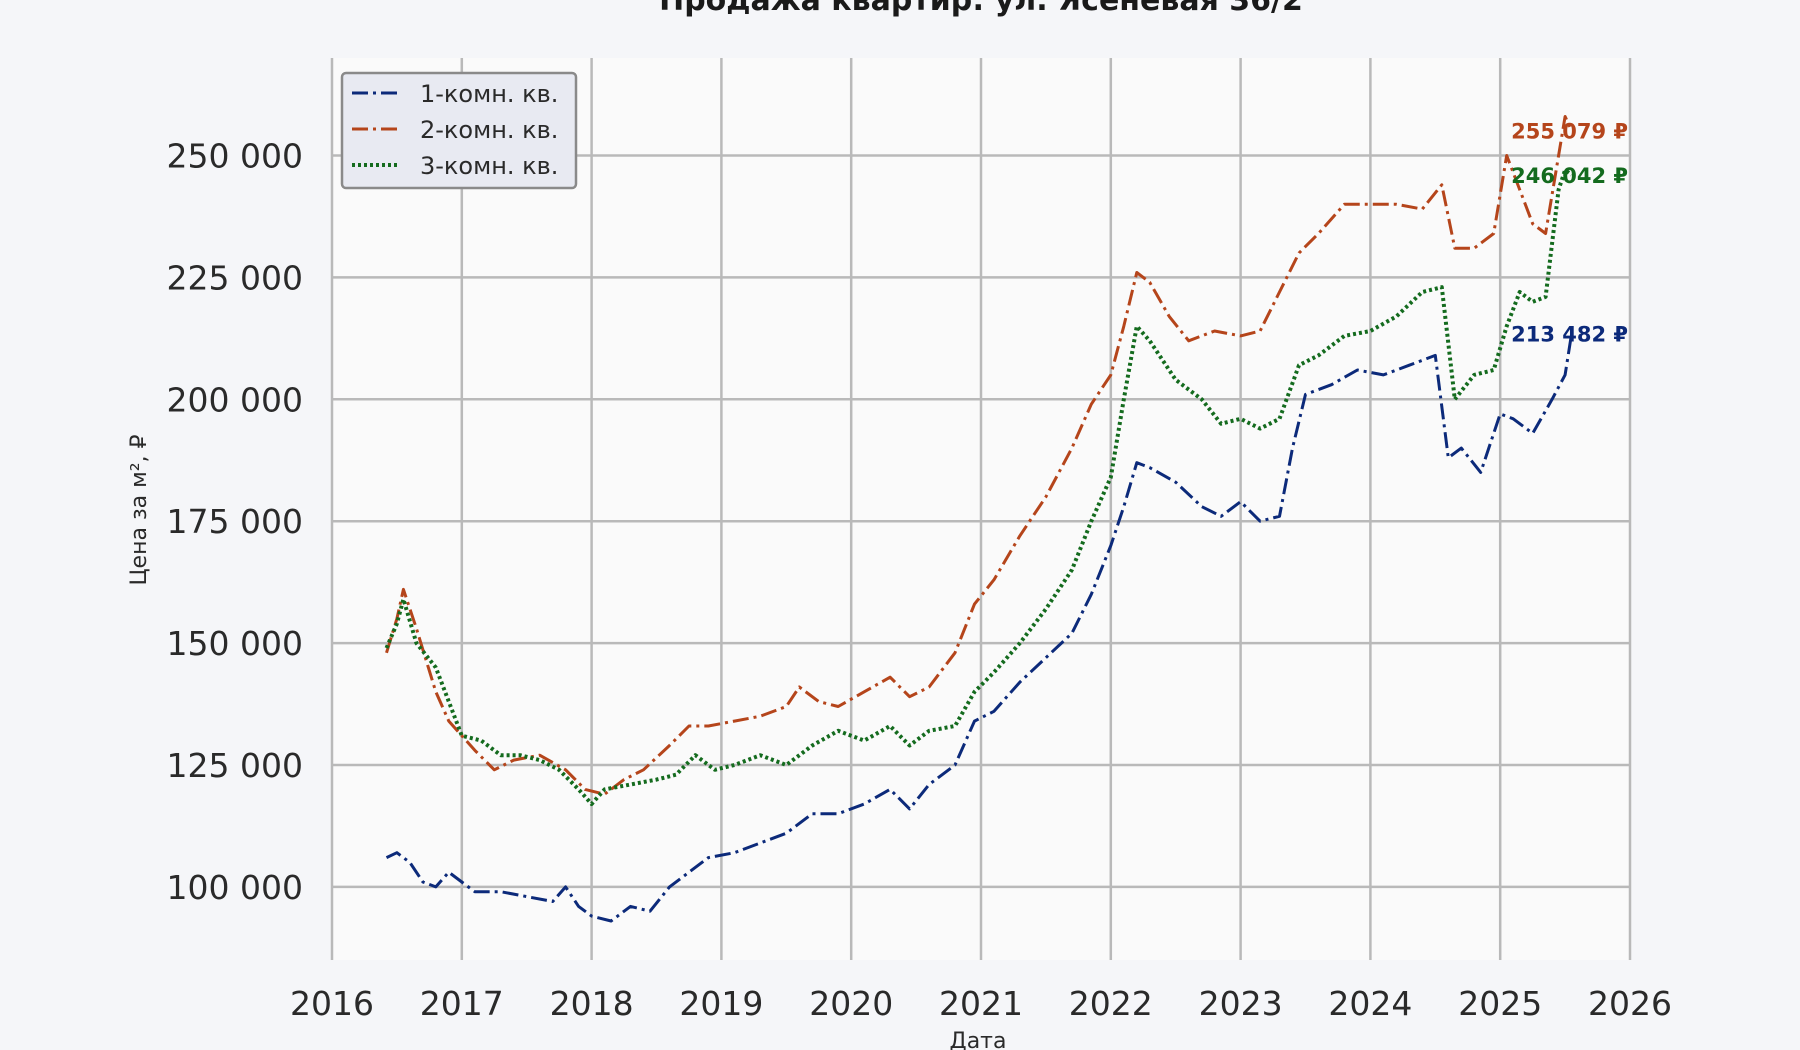 This screenshot has width=1800, height=1050. Describe the element at coordinates (1111, 1003) in the screenshot. I see `x-tick-label: 2022` at that location.